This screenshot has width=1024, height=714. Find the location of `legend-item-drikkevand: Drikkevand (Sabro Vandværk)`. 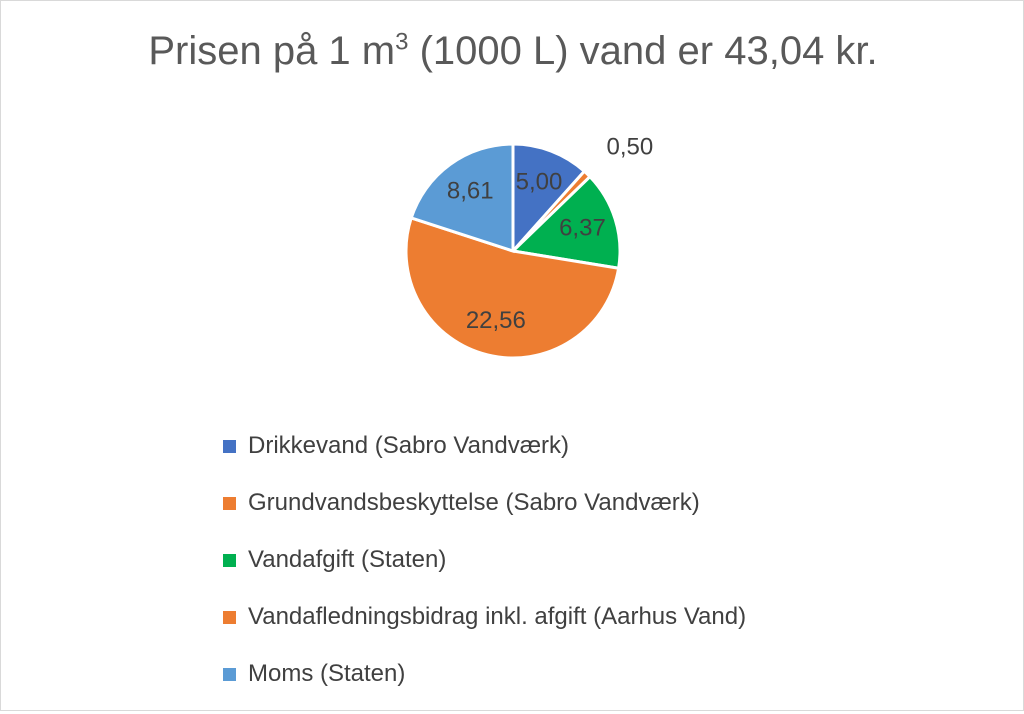

legend-item-drikkevand: Drikkevand (Sabro Vandværk) is located at coordinates (484, 457).